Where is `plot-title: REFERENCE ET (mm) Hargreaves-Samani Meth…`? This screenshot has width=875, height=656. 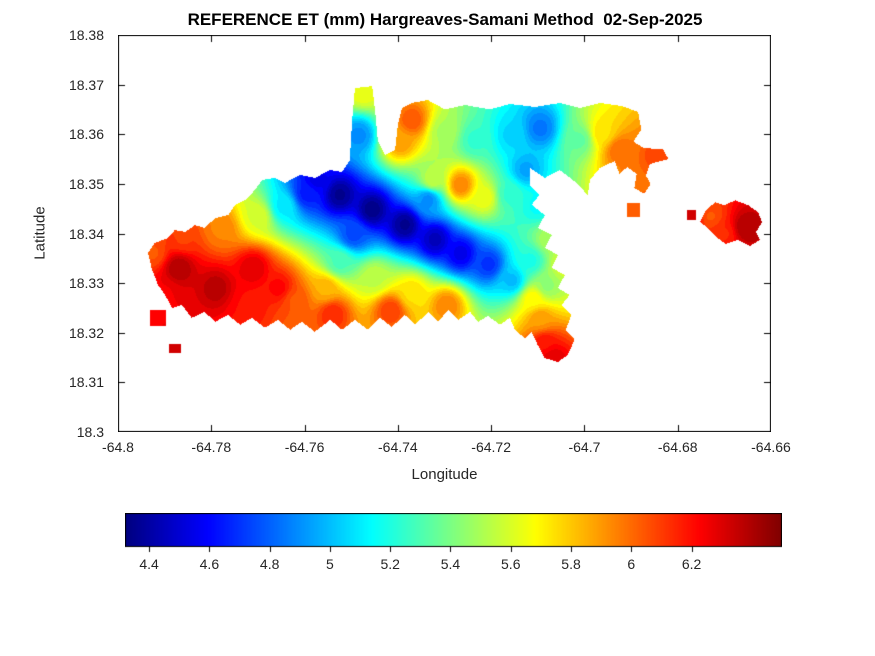
plot-title: REFERENCE ET (mm) Hargreaves-Samani Meth… is located at coordinates (445, 19).